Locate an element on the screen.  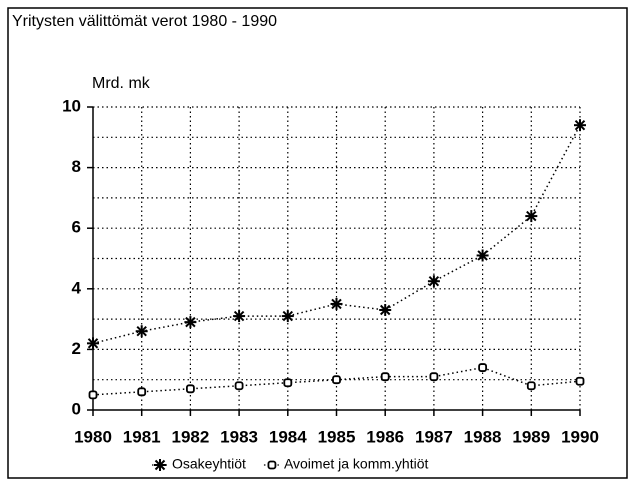
x-tick-label: 1987 is located at coordinates (434, 436).